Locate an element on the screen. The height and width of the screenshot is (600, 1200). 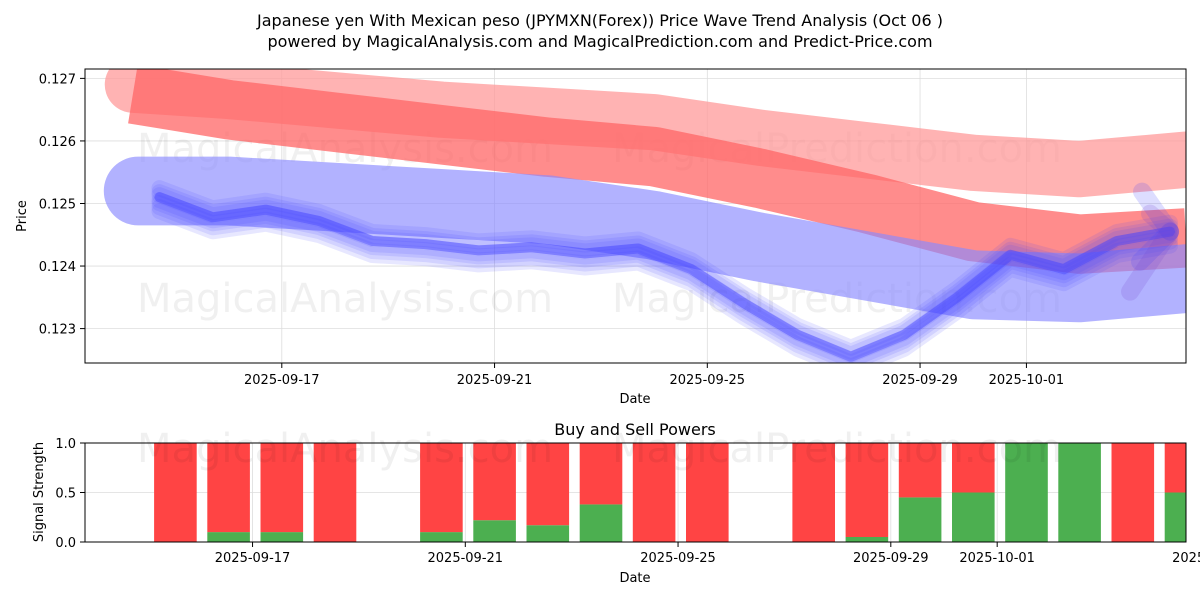
price-x-tick-label: 2025-09-25 is located at coordinates (708, 380).